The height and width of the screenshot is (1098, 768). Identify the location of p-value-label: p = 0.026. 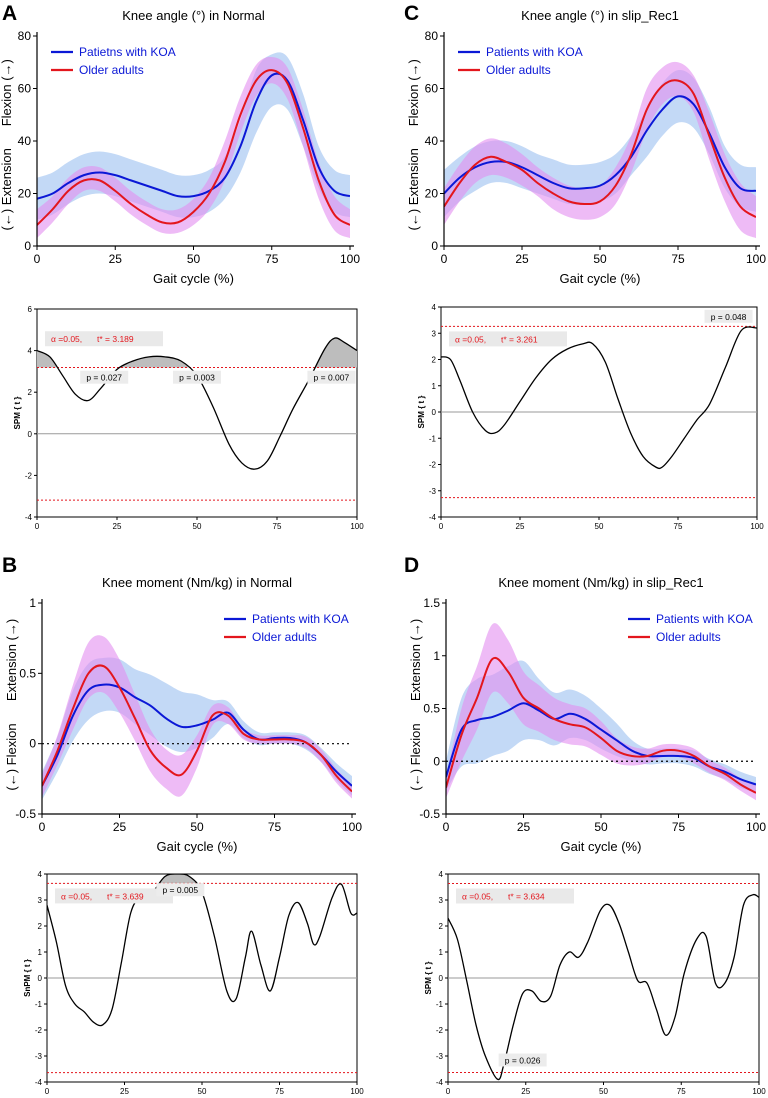
(523, 1061).